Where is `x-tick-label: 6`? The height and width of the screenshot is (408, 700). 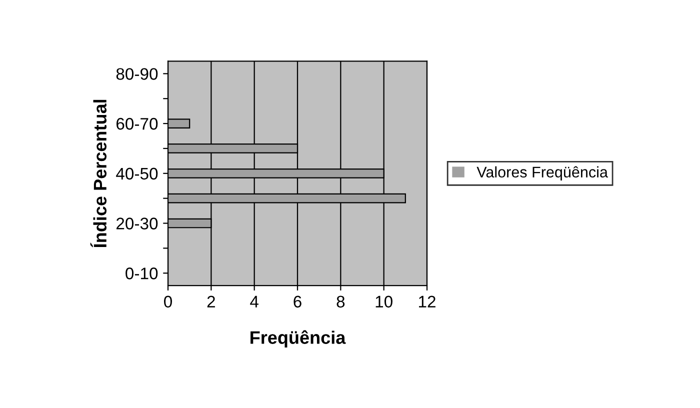 x-tick-label: 6 is located at coordinates (298, 302).